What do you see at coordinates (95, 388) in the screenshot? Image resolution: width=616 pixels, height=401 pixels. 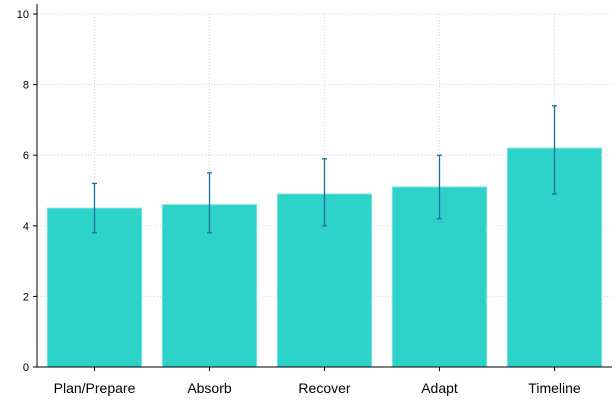 I see `x-tick-label: Plan/Prepare` at bounding box center [95, 388].